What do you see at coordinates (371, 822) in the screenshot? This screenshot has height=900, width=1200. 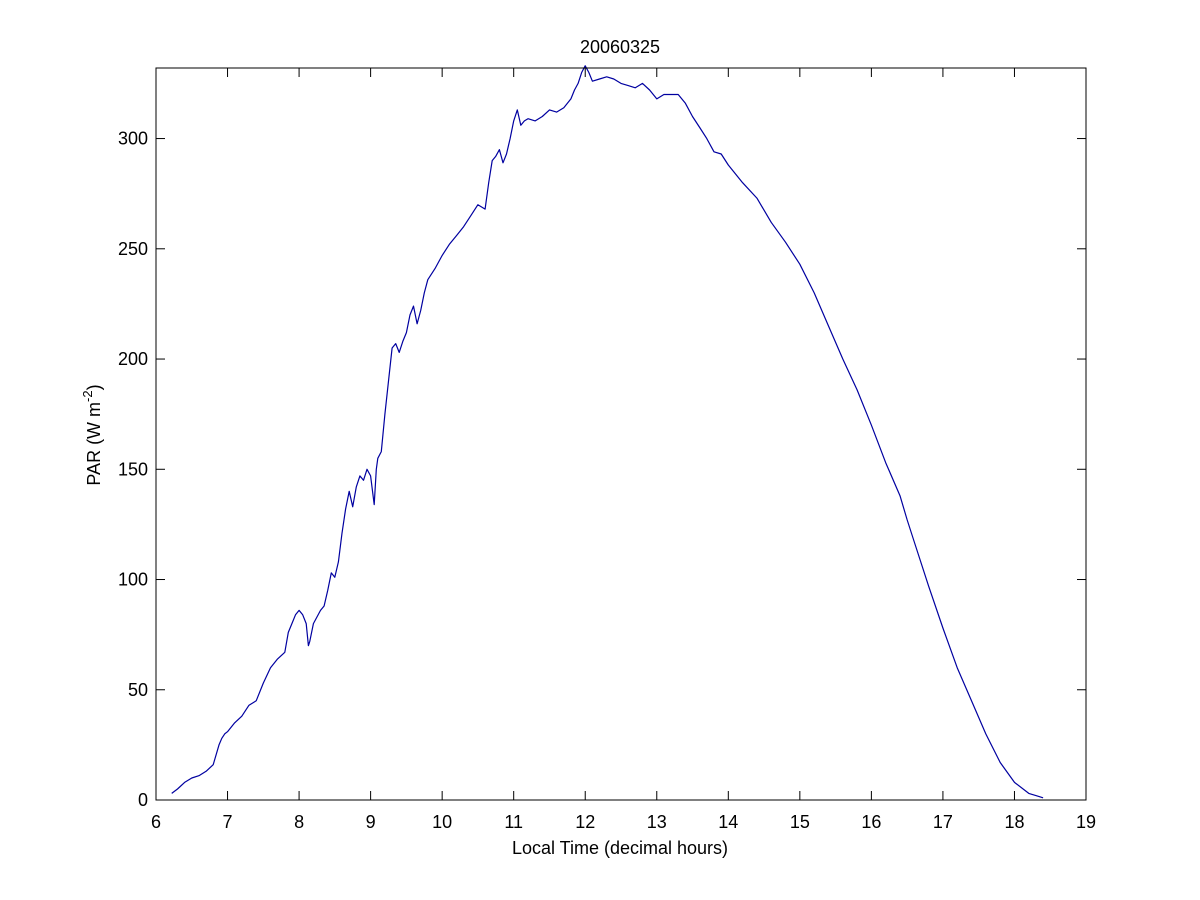 I see `x-tick-label: 9` at bounding box center [371, 822].